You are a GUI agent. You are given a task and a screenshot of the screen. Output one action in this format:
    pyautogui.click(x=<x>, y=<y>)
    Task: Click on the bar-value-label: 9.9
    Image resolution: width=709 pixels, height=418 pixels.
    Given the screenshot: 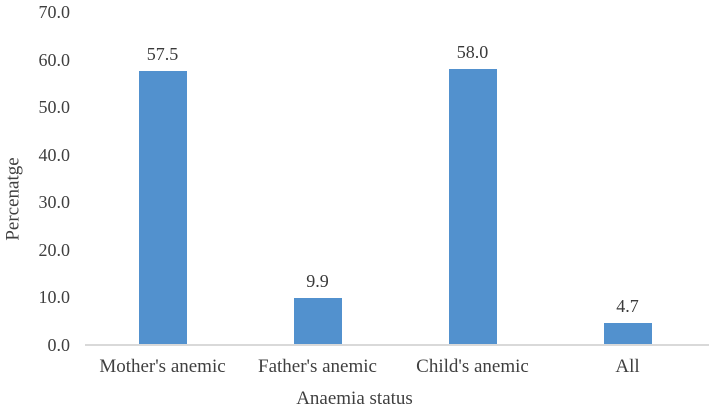 What is the action you would take?
    pyautogui.click(x=317, y=280)
    